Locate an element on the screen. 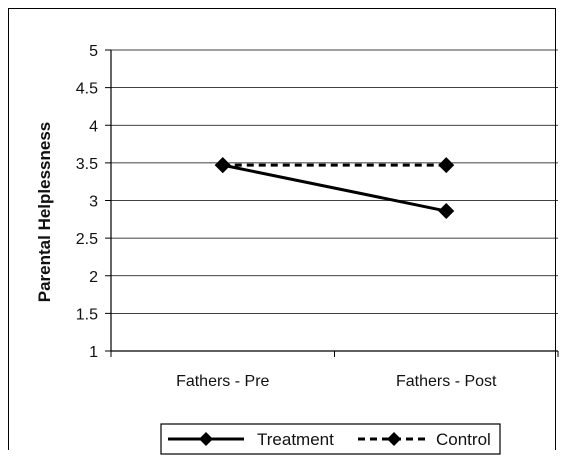  legend-marker-treatment is located at coordinates (206, 439).